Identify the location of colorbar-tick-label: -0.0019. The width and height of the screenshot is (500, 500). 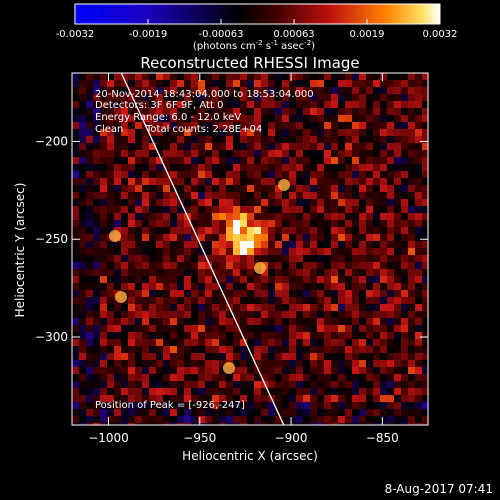
(148, 34).